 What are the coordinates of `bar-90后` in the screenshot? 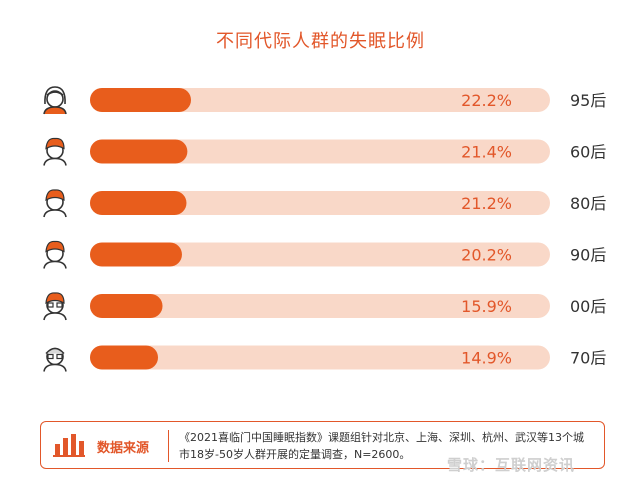 It's located at (136, 254).